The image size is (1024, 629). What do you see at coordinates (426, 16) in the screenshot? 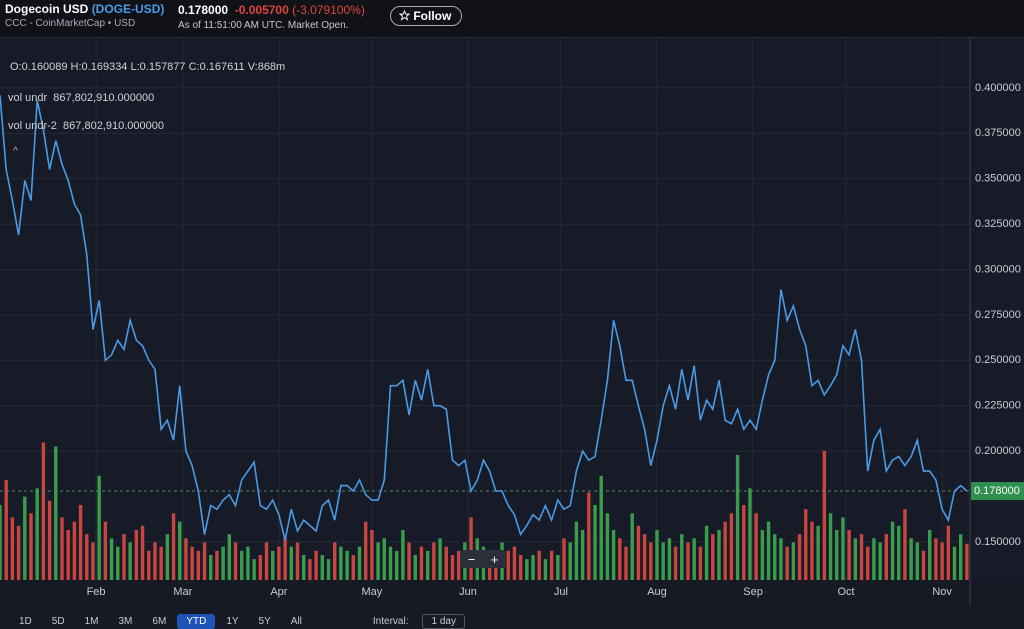
I see `follow-button: Follow` at bounding box center [426, 16].